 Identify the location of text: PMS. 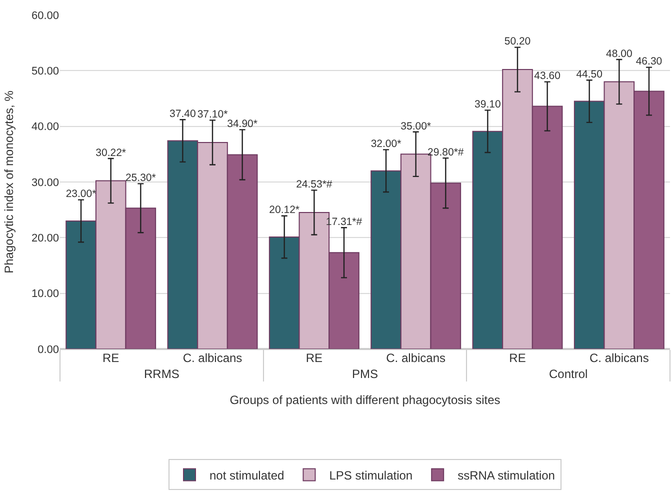
(365, 374).